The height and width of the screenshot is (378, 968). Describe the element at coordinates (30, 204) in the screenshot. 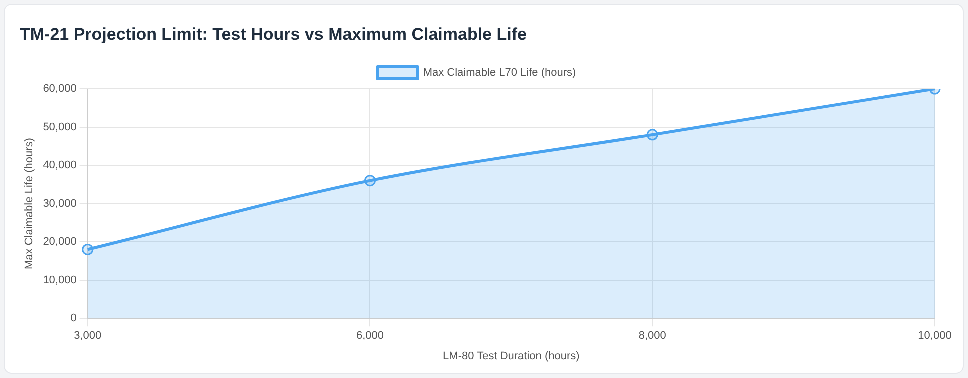

I see `y-axis-title: Max Claimable Life (hours)` at that location.